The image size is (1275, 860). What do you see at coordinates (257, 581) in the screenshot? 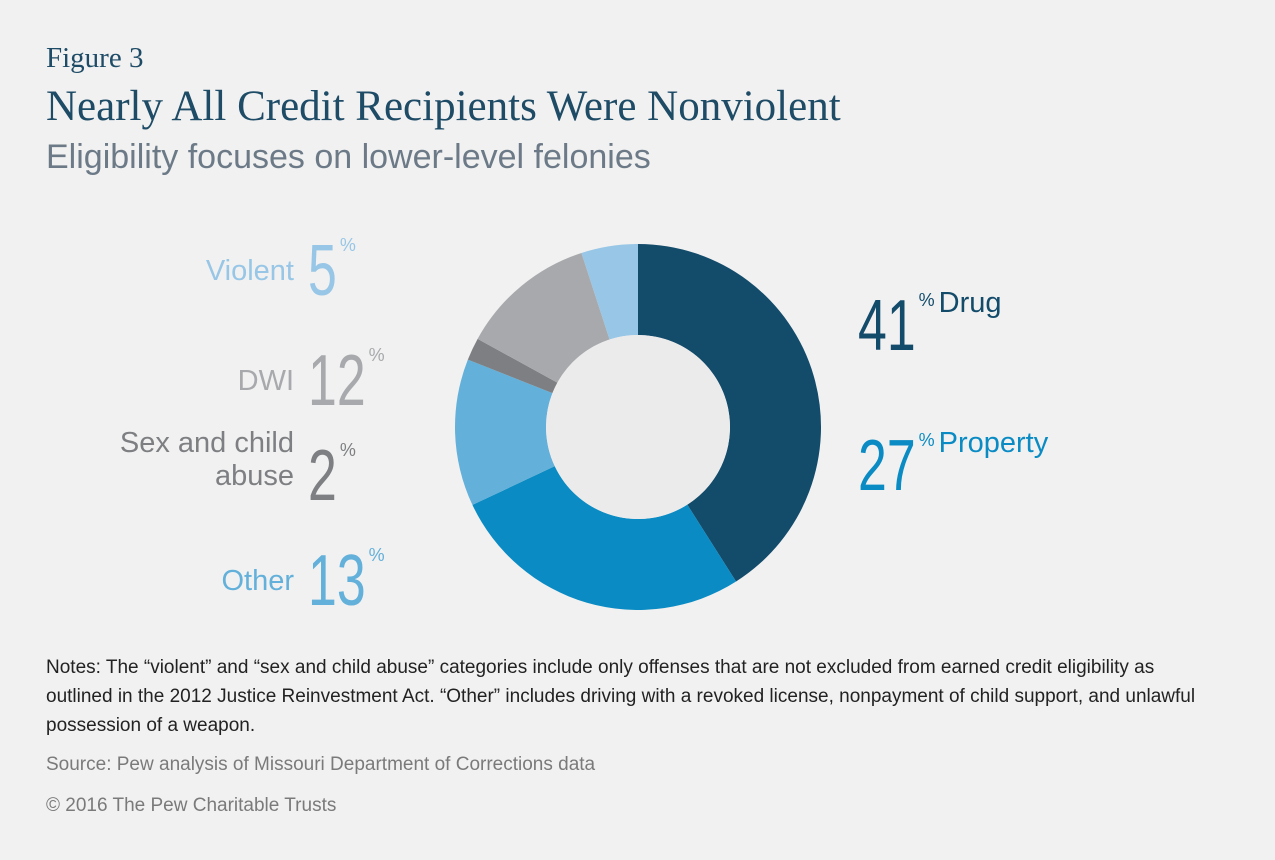
I see `category-label-other: Other` at bounding box center [257, 581].